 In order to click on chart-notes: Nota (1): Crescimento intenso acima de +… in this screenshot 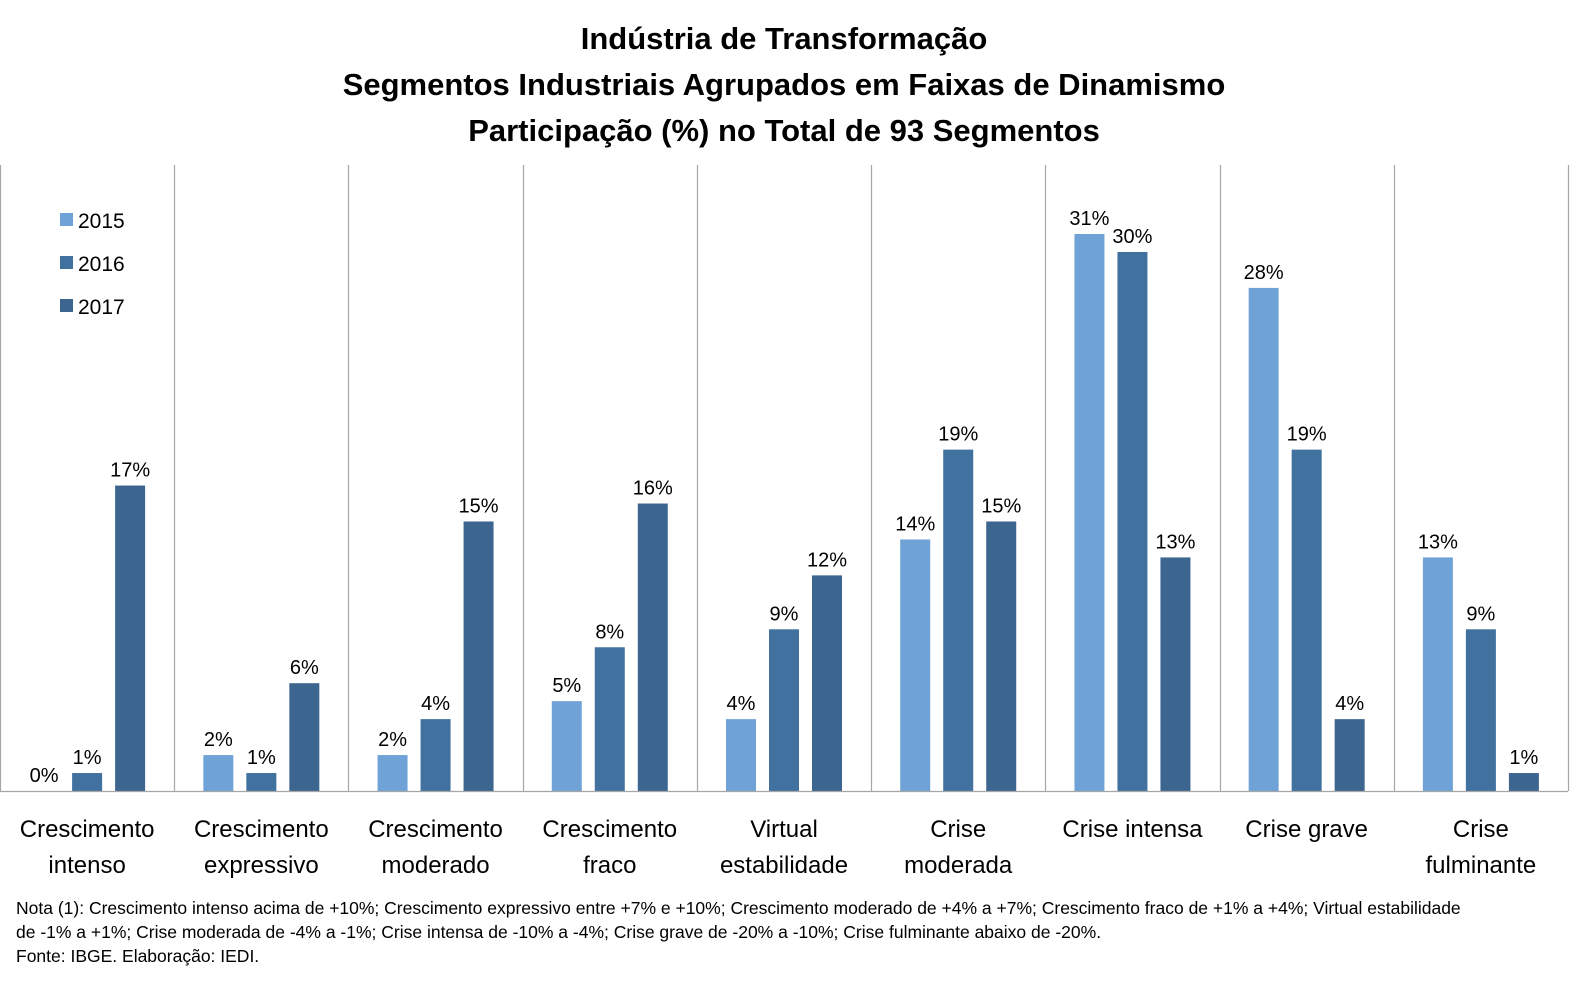, I will do `click(791, 932)`.